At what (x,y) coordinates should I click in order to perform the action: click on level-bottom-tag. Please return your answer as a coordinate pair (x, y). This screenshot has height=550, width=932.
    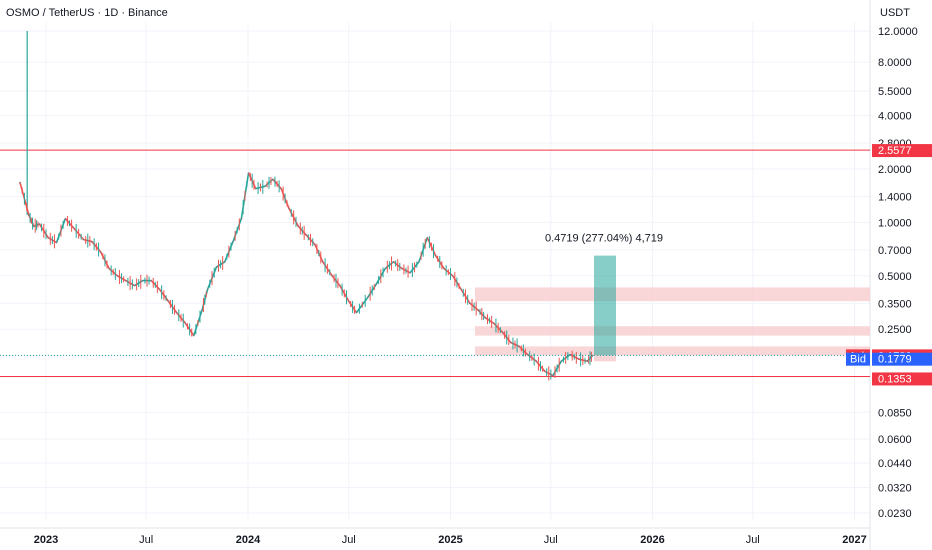
    Looking at the image, I should click on (902, 379).